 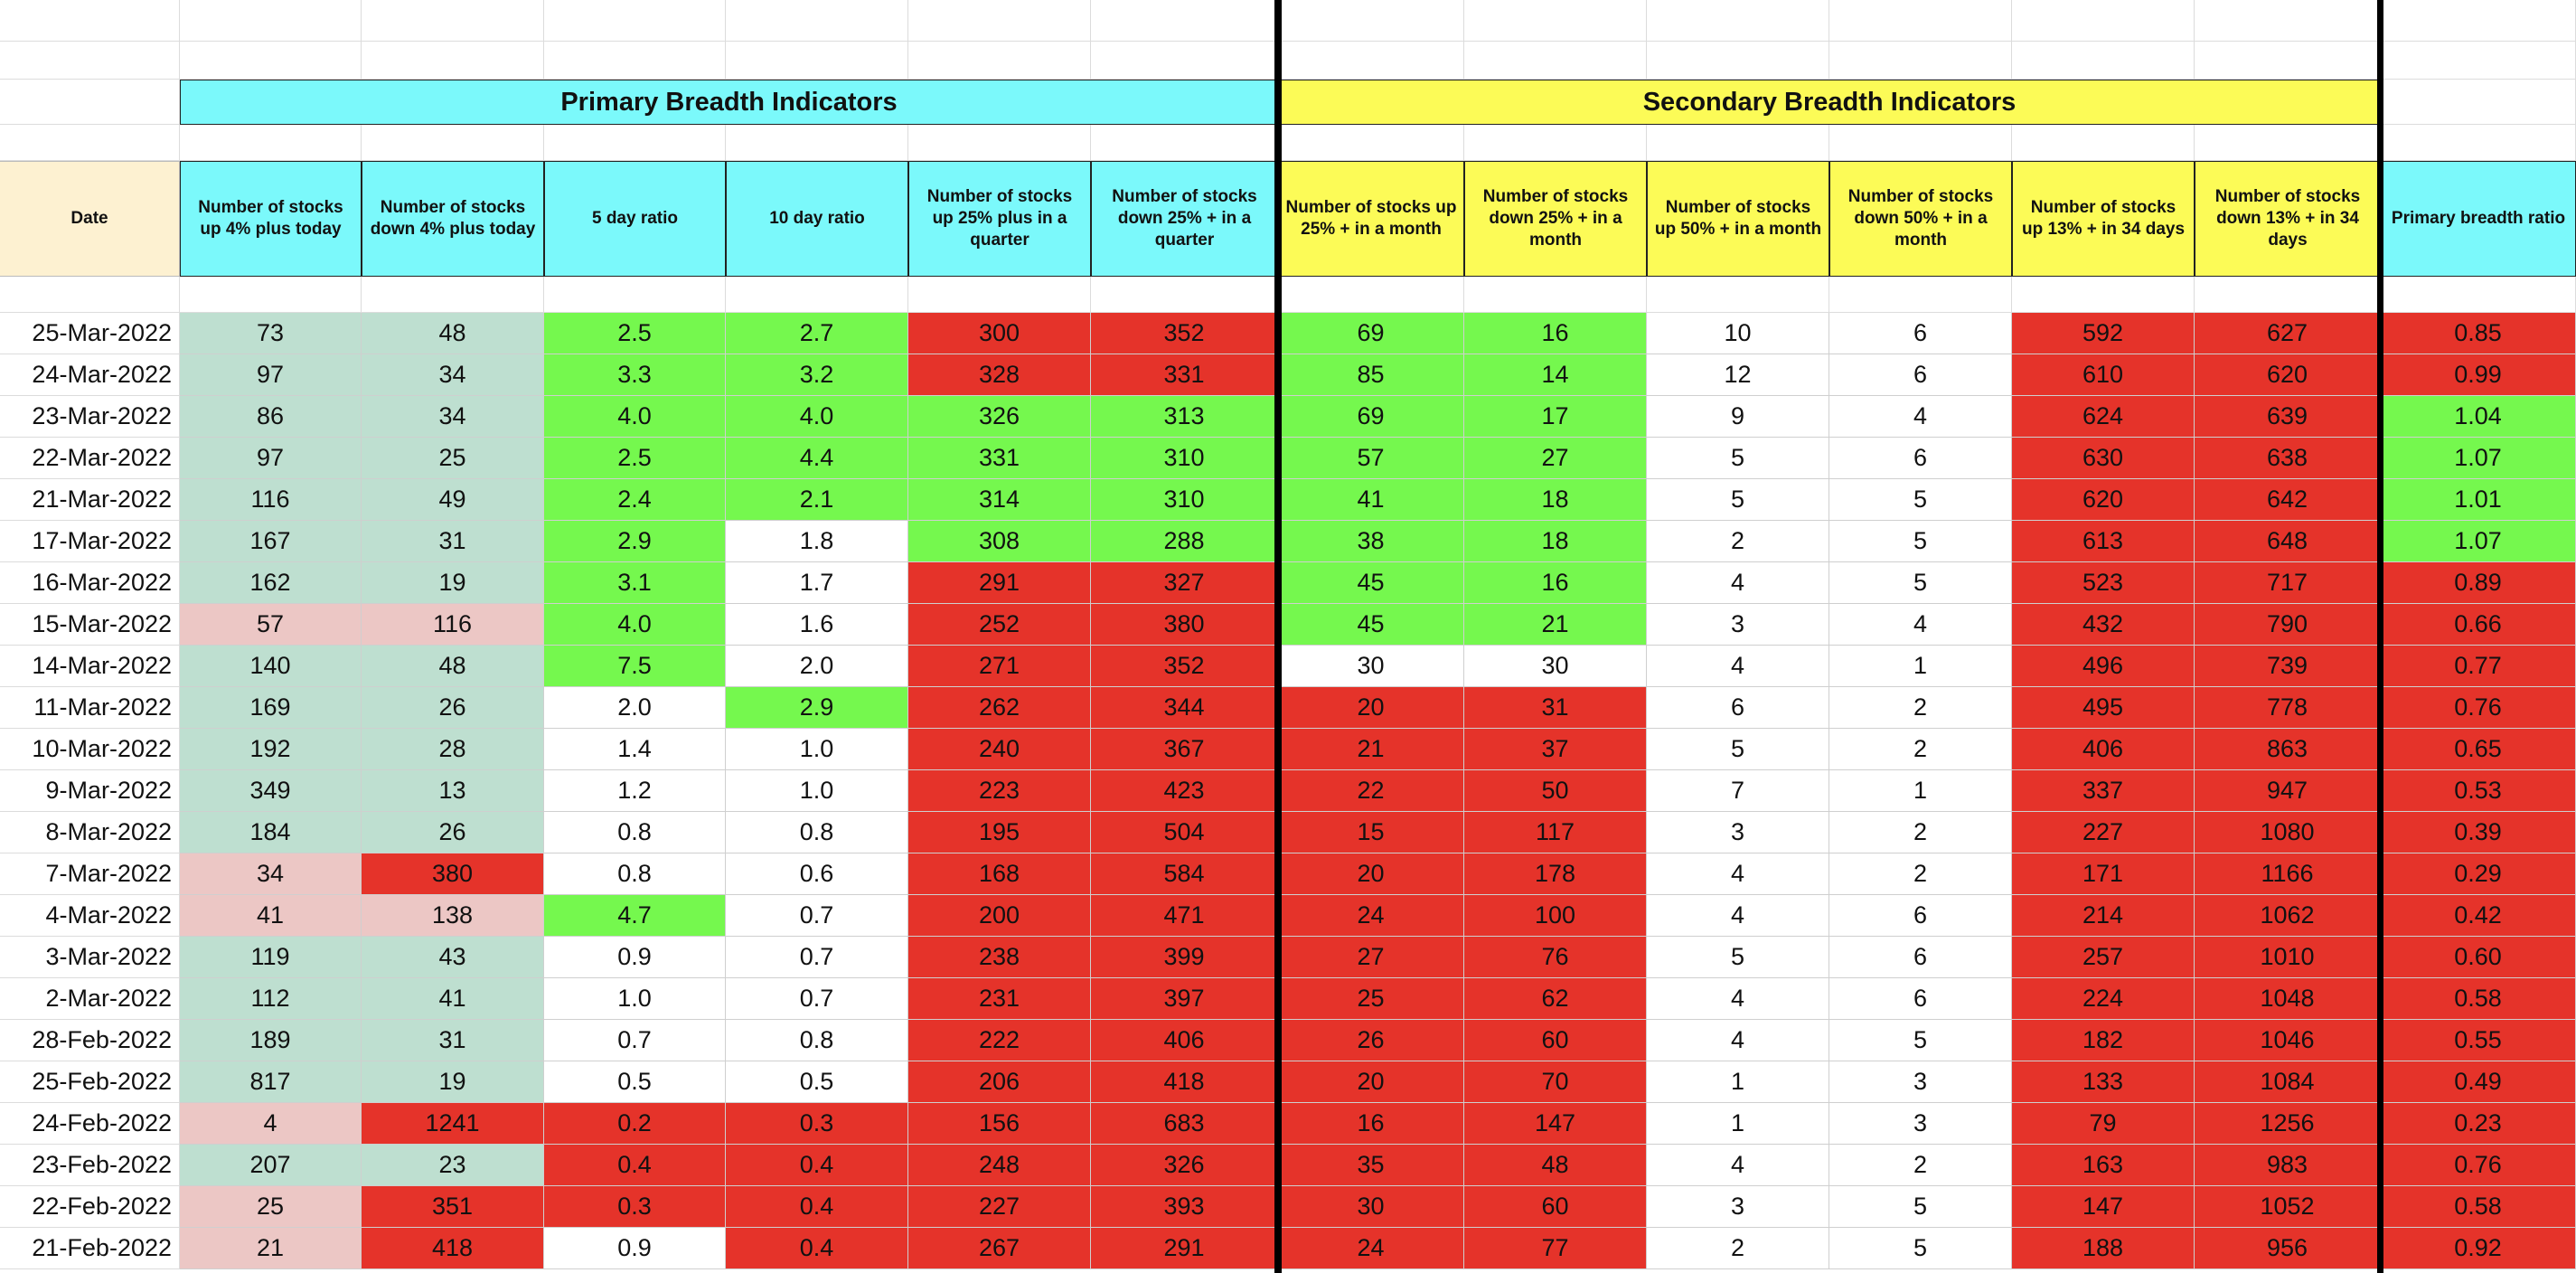 I want to click on data-cell: 4.7, so click(x=635, y=916).